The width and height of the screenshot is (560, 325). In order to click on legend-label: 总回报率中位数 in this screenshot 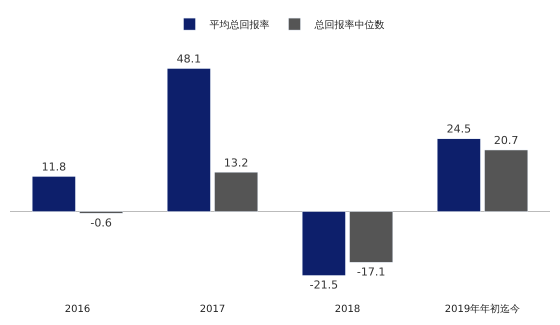, I will do `click(349, 25)`.